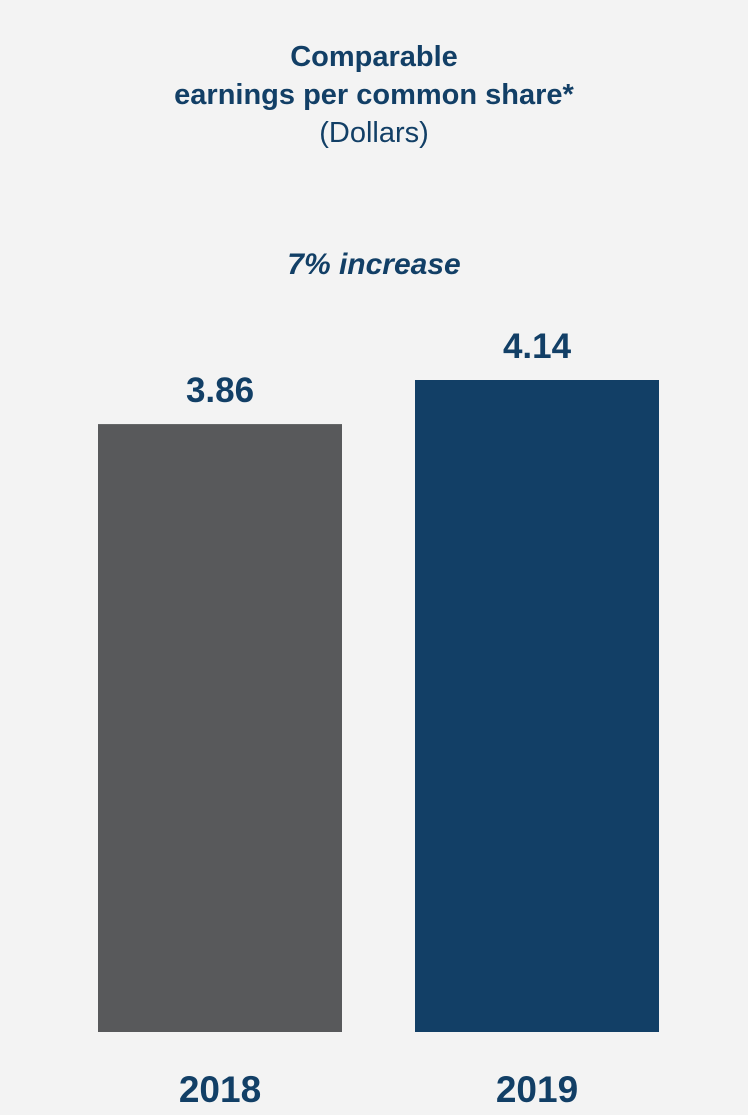 This screenshot has width=753, height=1115. Describe the element at coordinates (537, 346) in the screenshot. I see `data-label-2019: 4.14` at that location.